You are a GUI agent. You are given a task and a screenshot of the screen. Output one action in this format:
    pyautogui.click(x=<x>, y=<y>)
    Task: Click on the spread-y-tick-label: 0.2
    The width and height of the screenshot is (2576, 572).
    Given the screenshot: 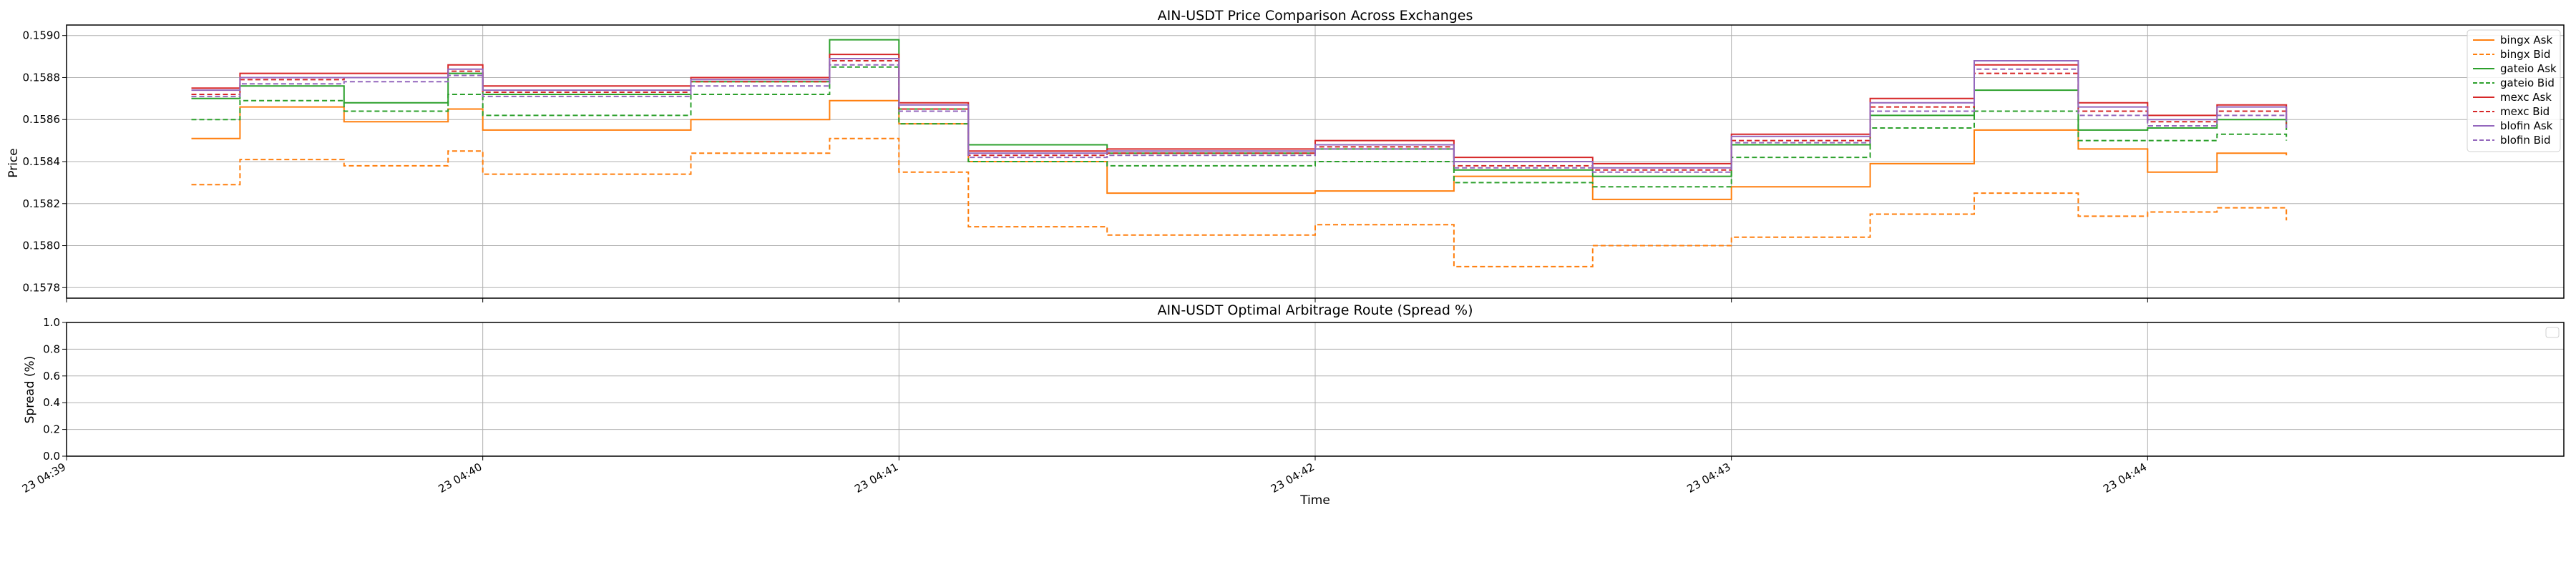 What is the action you would take?
    pyautogui.click(x=51, y=429)
    